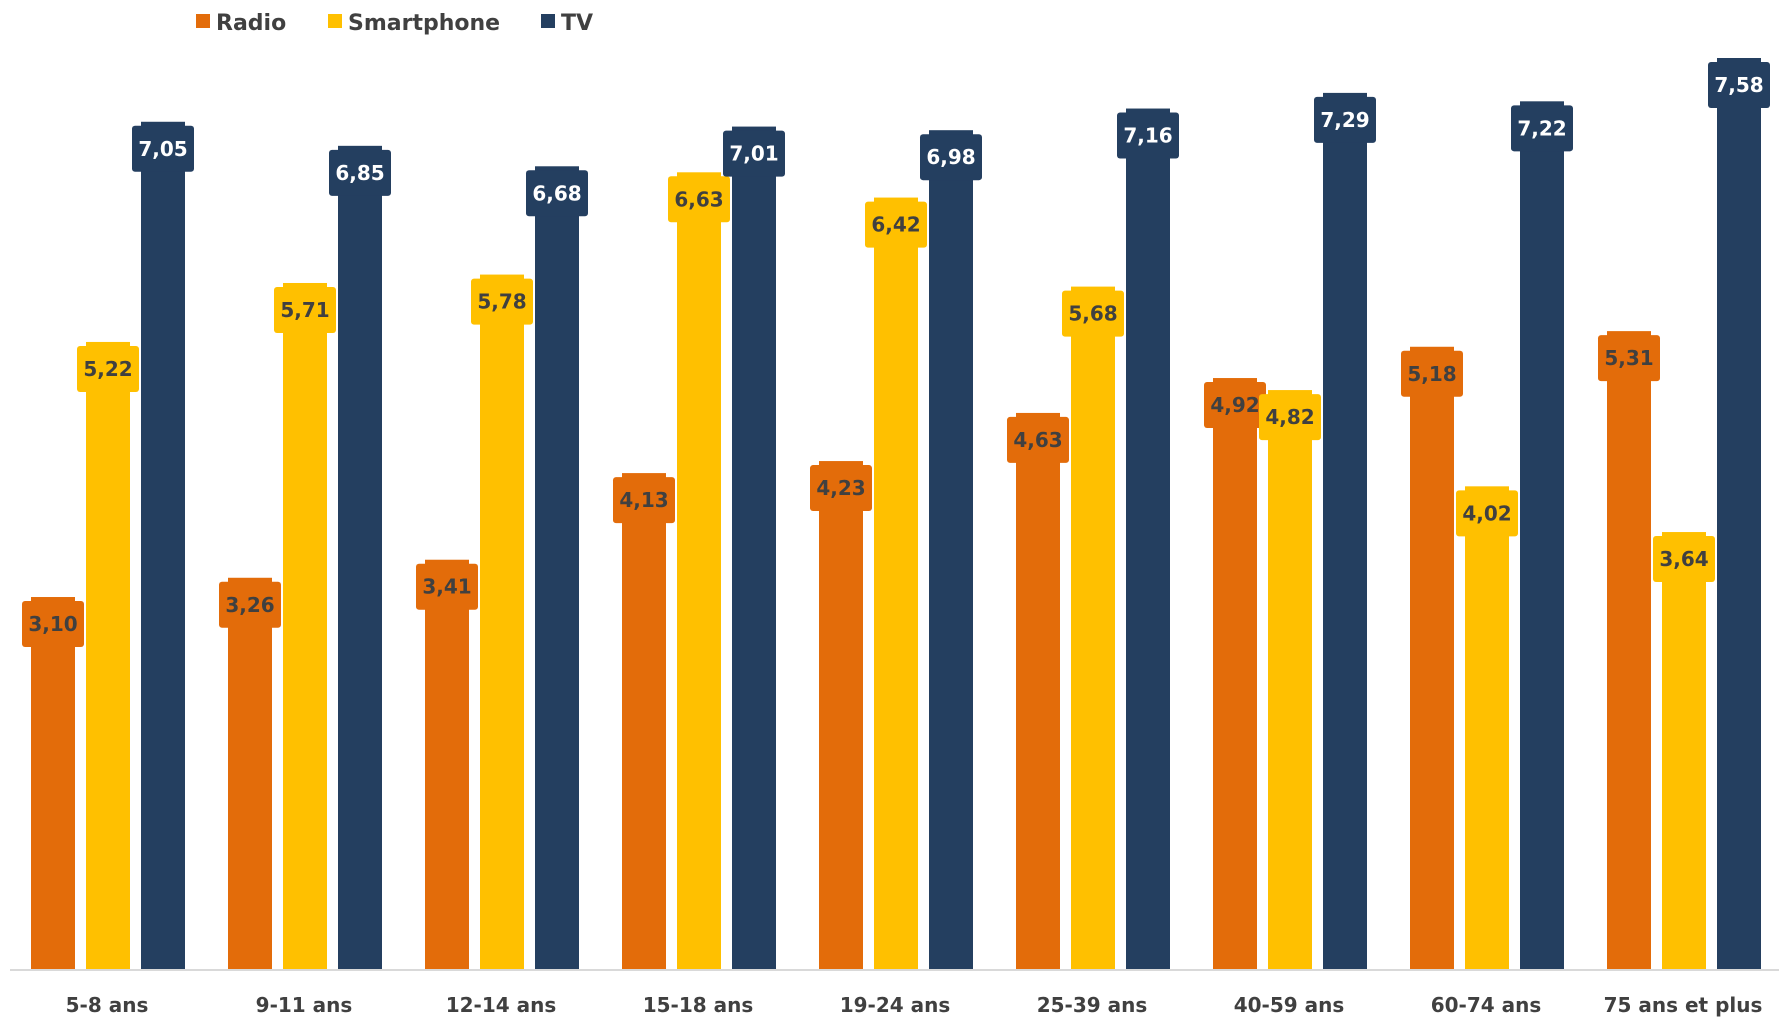 Image resolution: width=1779 pixels, height=1018 pixels. I want to click on data-label-text: 4,23, so click(840, 488).